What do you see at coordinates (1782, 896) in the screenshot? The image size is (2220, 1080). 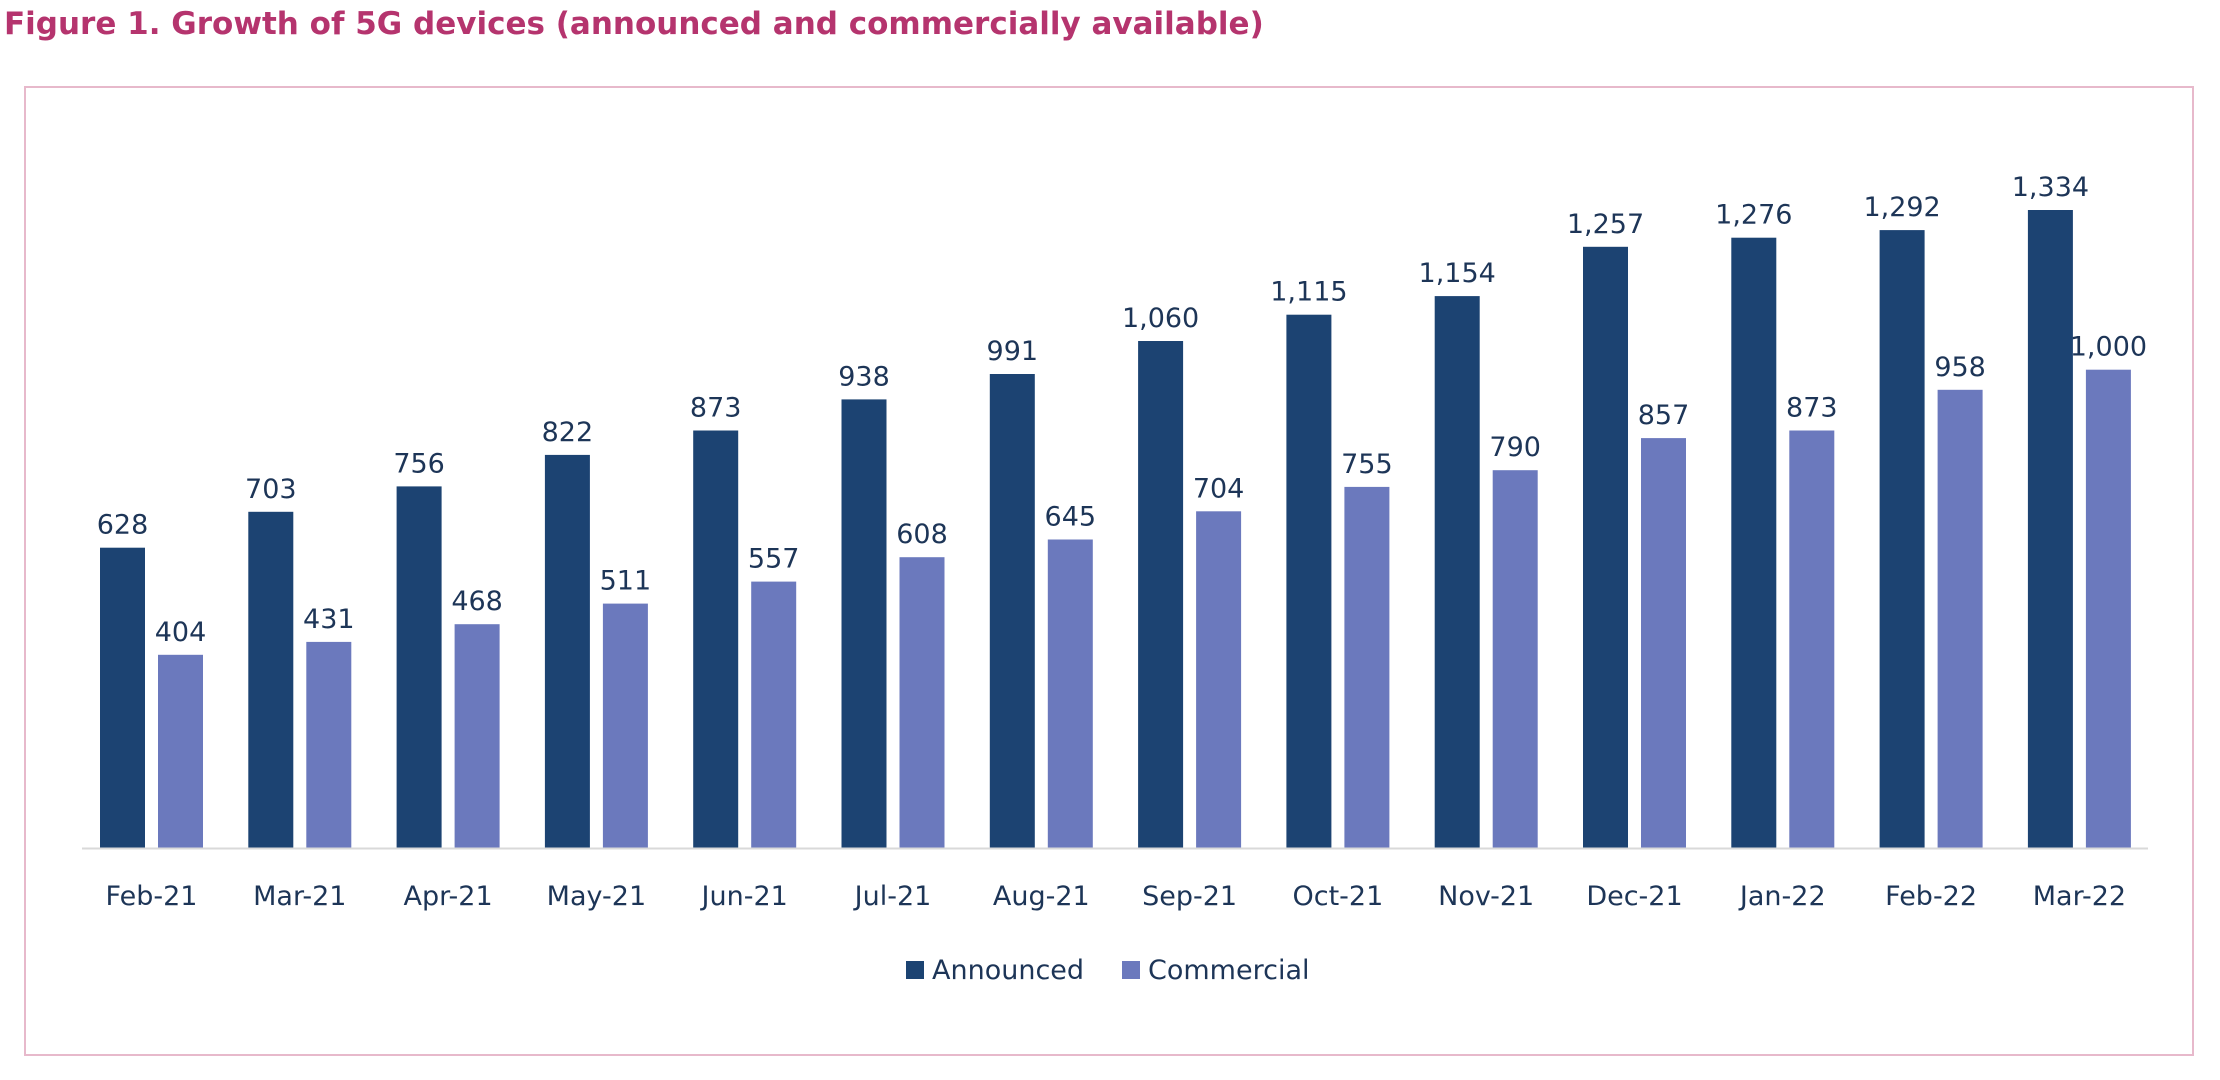 I see `x-tick-label: Jan-22` at bounding box center [1782, 896].